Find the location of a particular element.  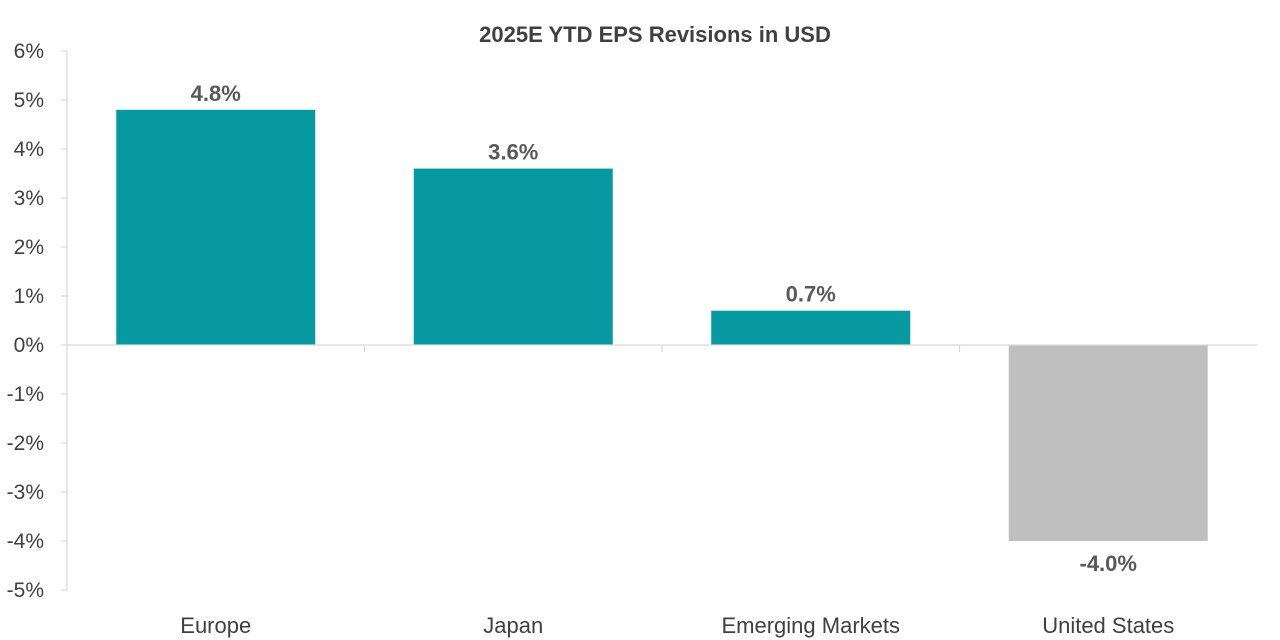

y-tick-label: 6% is located at coordinates (29, 51).